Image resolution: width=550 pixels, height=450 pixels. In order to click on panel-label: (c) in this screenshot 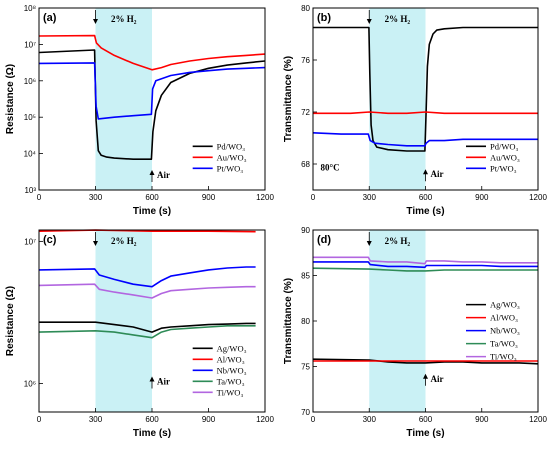, I will do `click(50, 240)`.